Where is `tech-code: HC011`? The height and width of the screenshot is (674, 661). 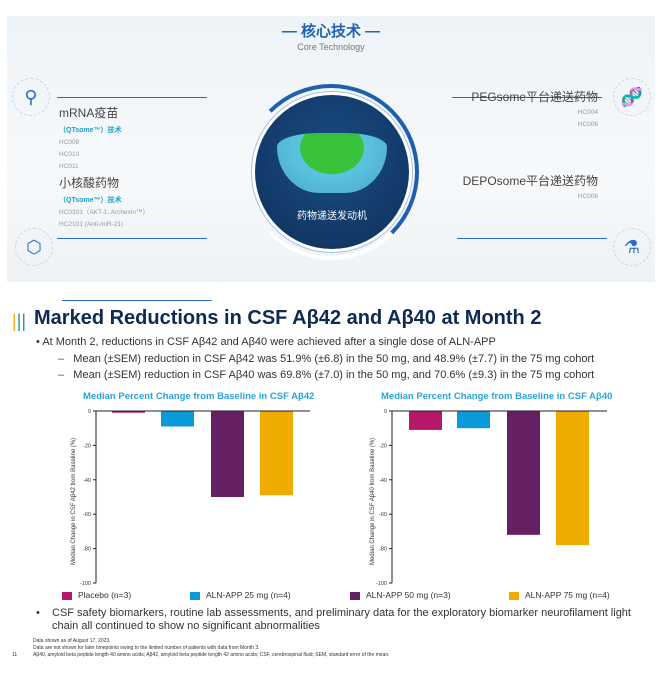 tech-code: HC011 is located at coordinates (69, 166).